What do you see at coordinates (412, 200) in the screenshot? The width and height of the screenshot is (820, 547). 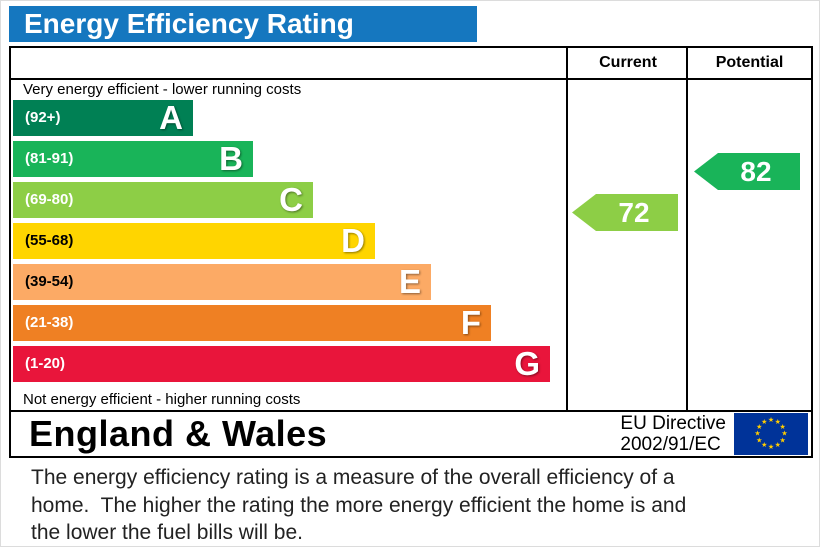 I see `band-row-c: (69-80) C` at bounding box center [412, 200].